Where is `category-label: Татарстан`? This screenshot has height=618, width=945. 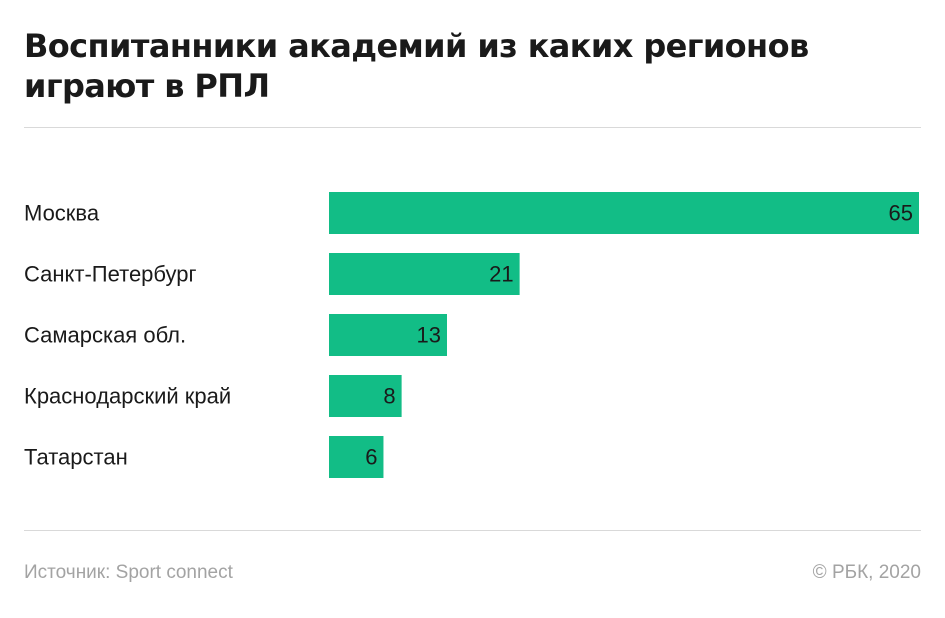
category-label: Татарстан is located at coordinates (76, 457).